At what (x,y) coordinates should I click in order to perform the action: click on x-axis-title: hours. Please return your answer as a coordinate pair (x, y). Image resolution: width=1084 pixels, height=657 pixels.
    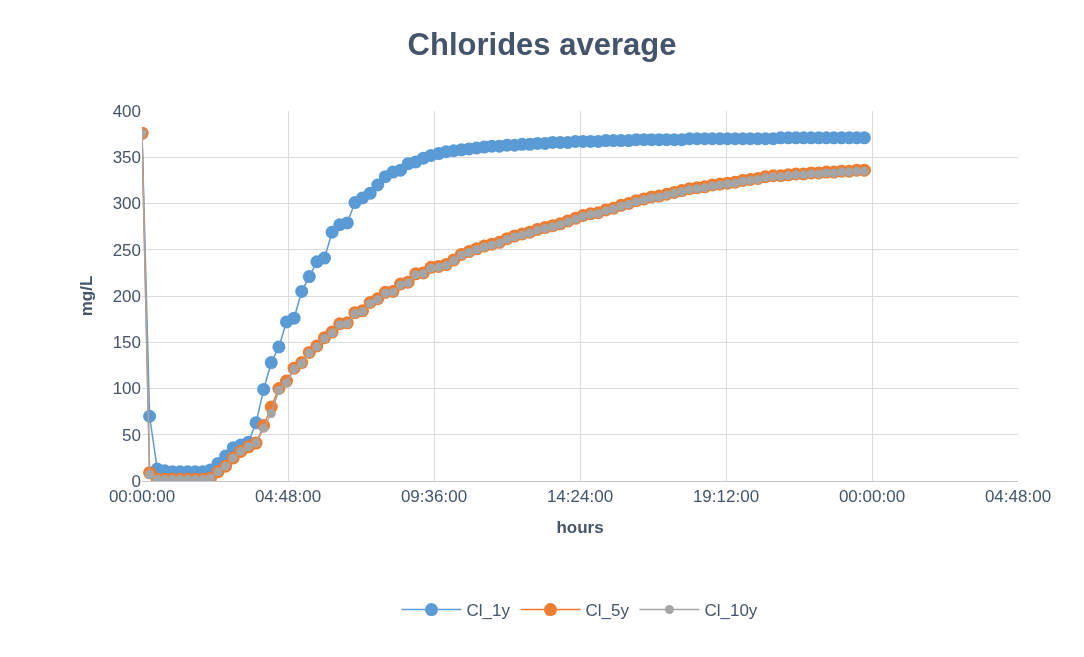
    Looking at the image, I should click on (580, 527).